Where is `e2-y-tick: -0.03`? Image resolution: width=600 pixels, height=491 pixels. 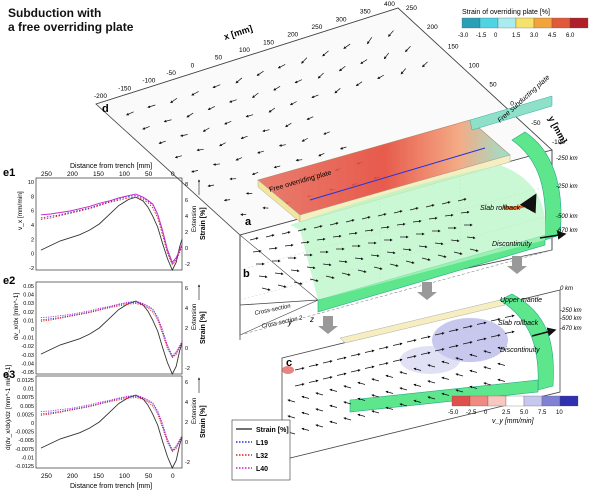
e2-y-tick: -0.03 is located at coordinates (27, 356).